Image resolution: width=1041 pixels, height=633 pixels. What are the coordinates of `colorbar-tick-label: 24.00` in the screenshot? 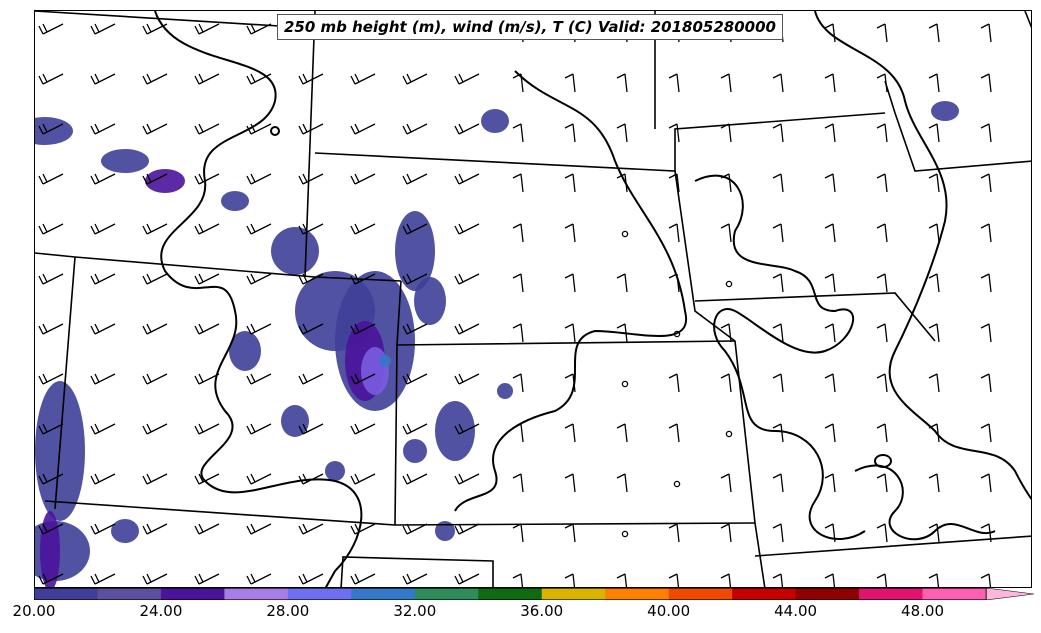 It's located at (161, 611).